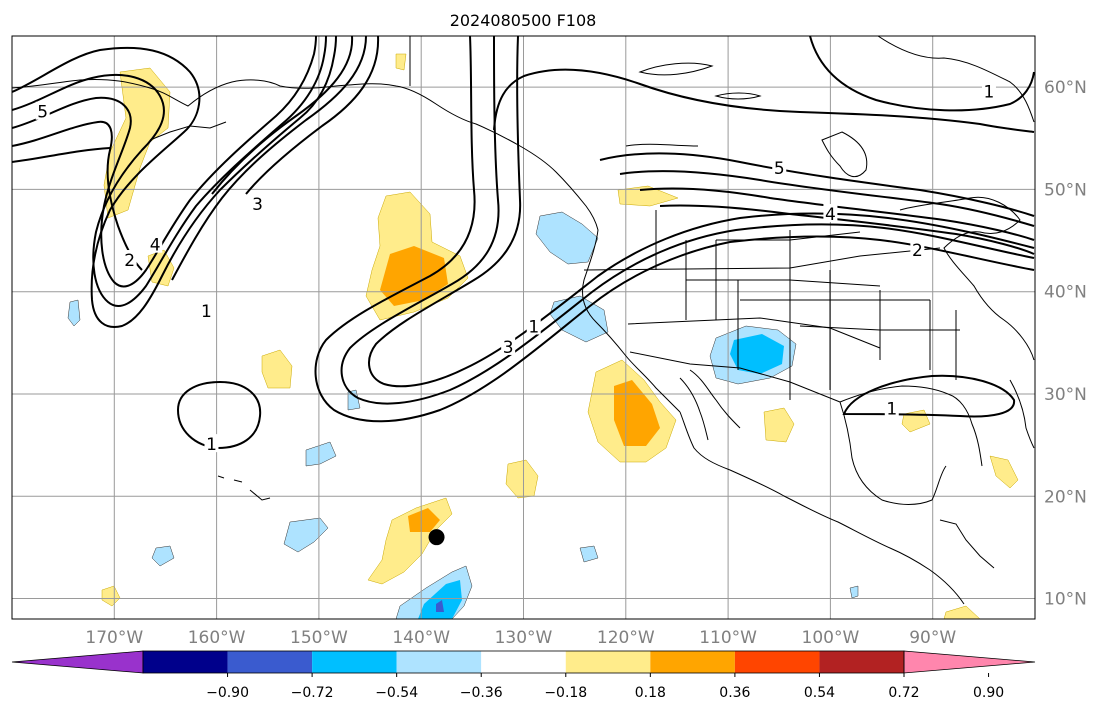  What do you see at coordinates (903, 693) in the screenshot?
I see `colorbar-tick-label: 0.72` at bounding box center [903, 693].